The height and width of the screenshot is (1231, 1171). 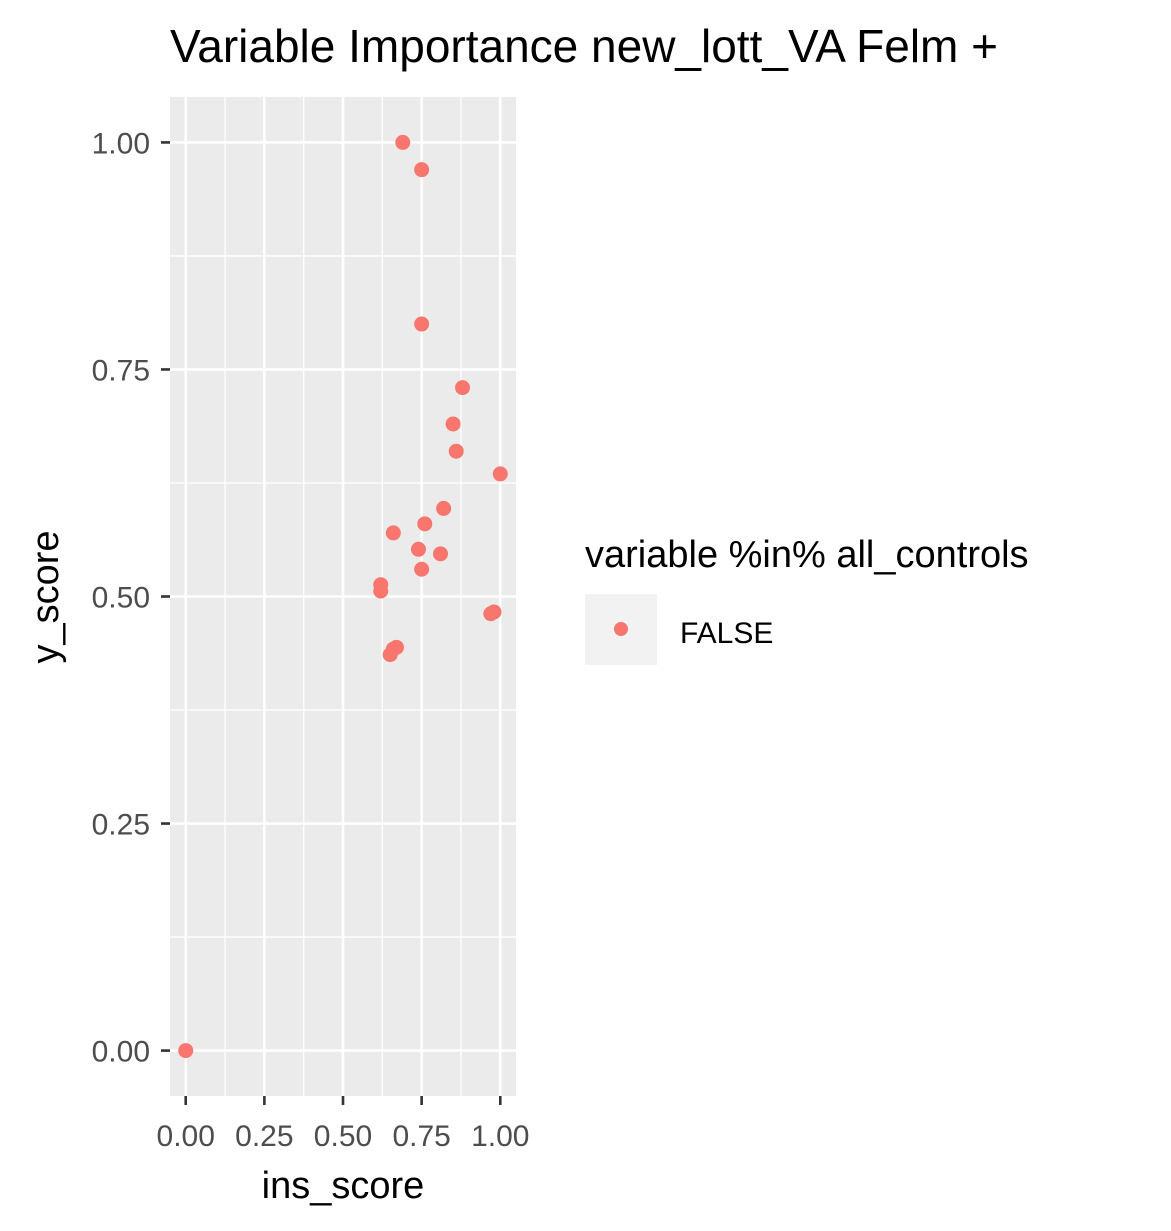 I want to click on x-axis-title: ins_score, so click(x=343, y=1186).